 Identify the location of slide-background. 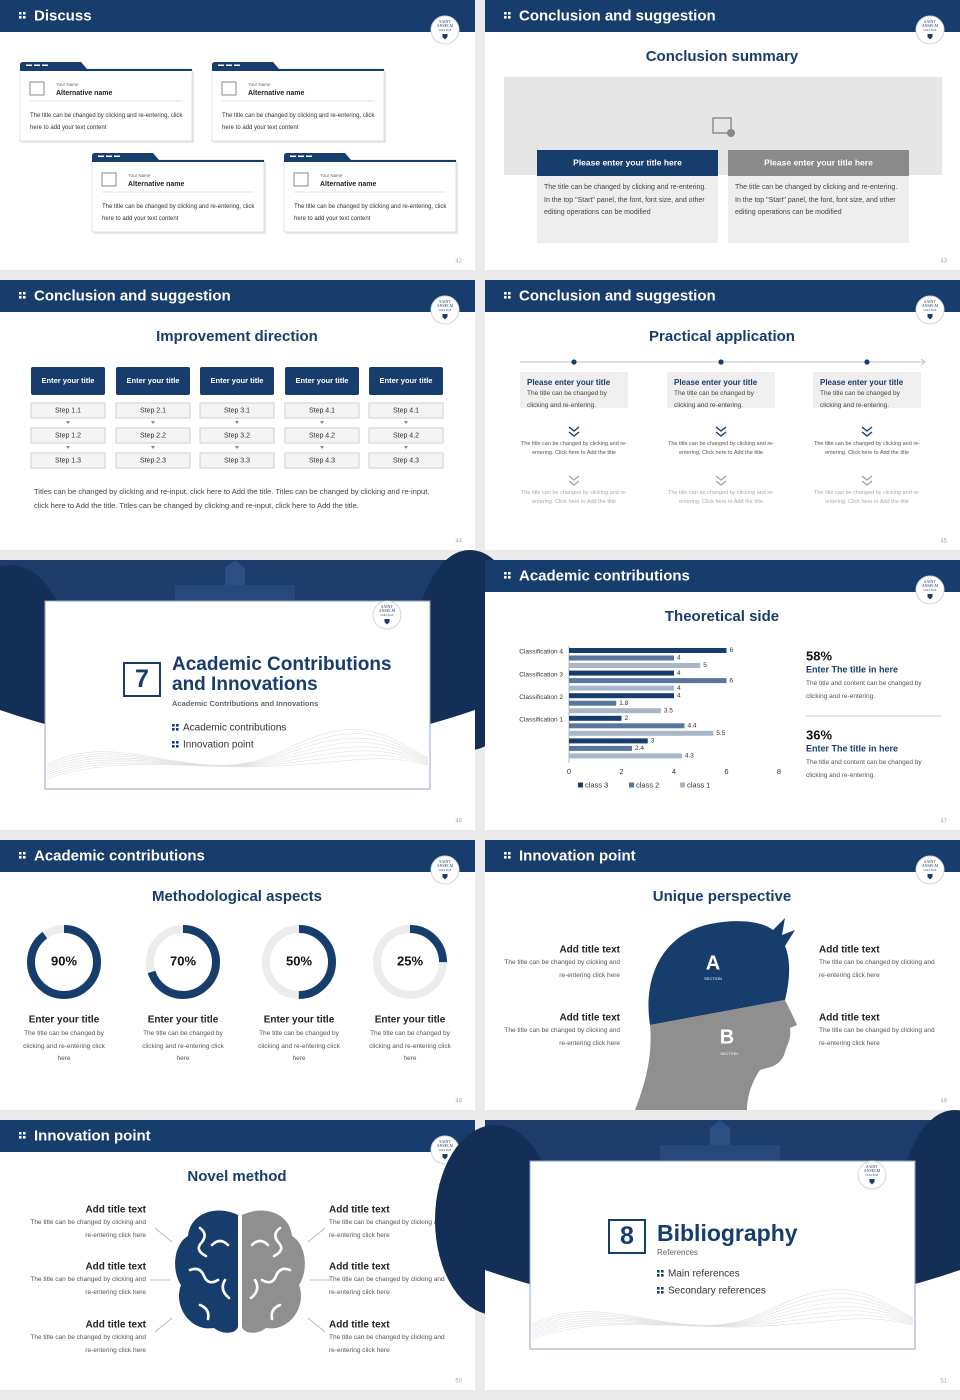
(722, 695).